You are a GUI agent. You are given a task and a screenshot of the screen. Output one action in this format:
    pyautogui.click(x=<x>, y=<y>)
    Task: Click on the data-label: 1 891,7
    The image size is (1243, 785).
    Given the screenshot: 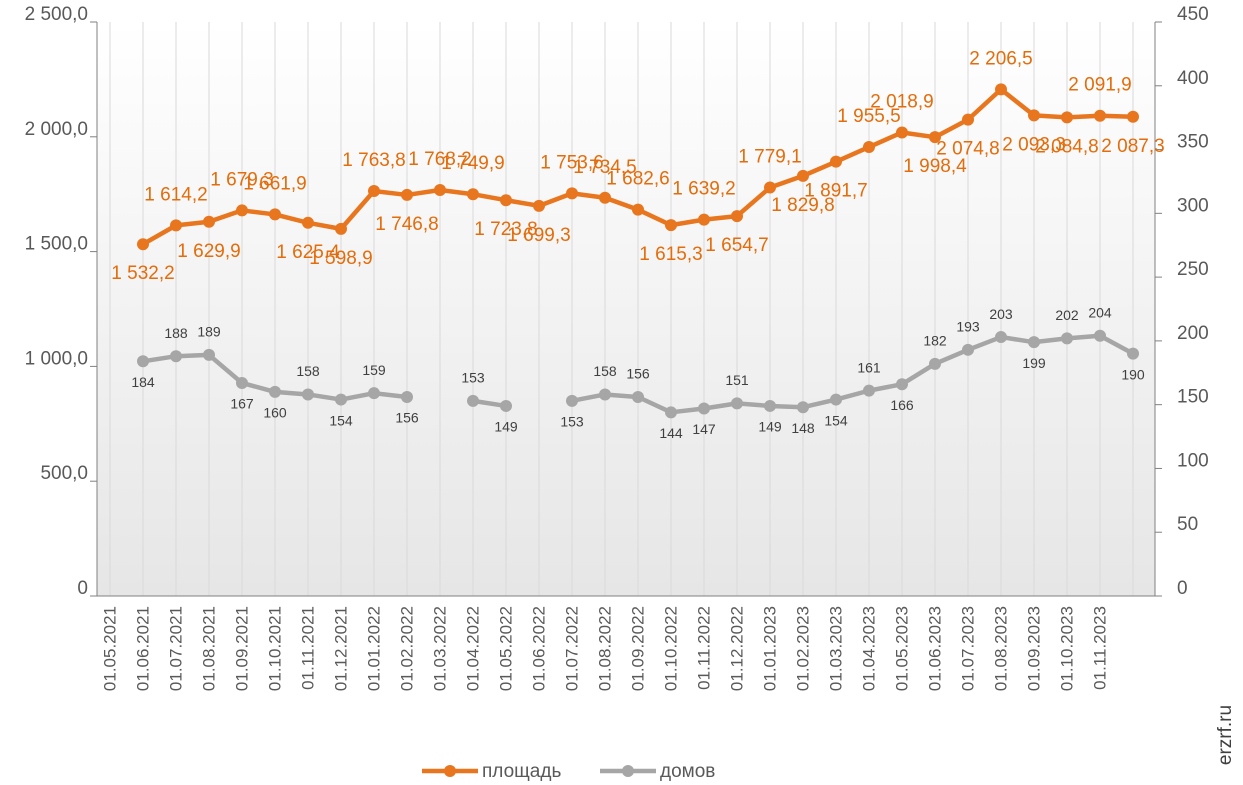 What is the action you would take?
    pyautogui.click(x=835, y=191)
    